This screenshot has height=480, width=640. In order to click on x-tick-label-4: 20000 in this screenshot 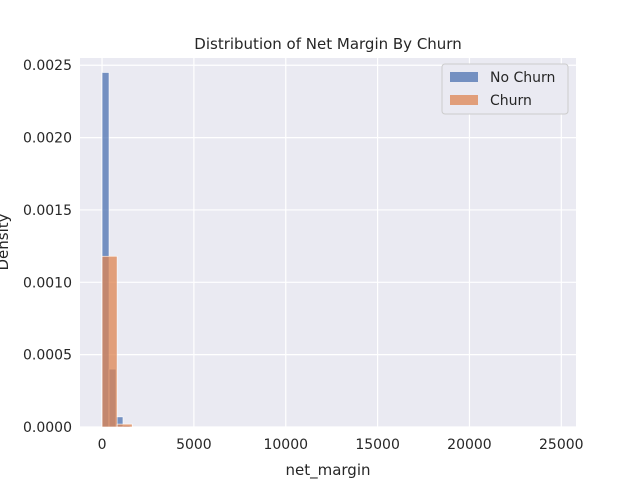, I will do `click(469, 445)`.